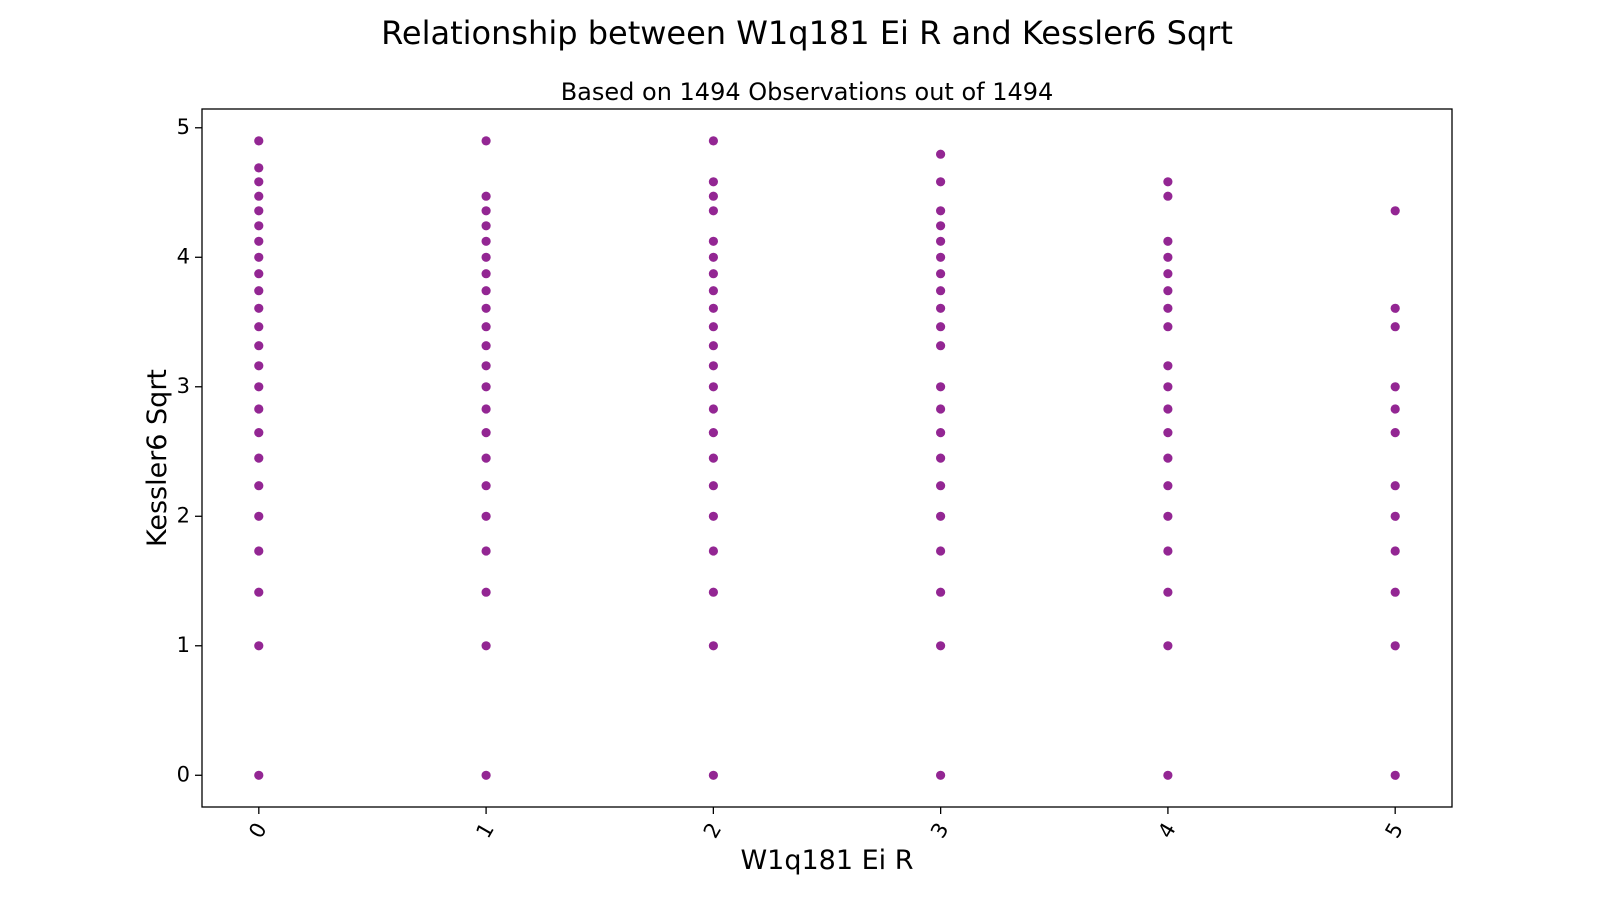  I want to click on x-tick-label: 1, so click(484, 831).